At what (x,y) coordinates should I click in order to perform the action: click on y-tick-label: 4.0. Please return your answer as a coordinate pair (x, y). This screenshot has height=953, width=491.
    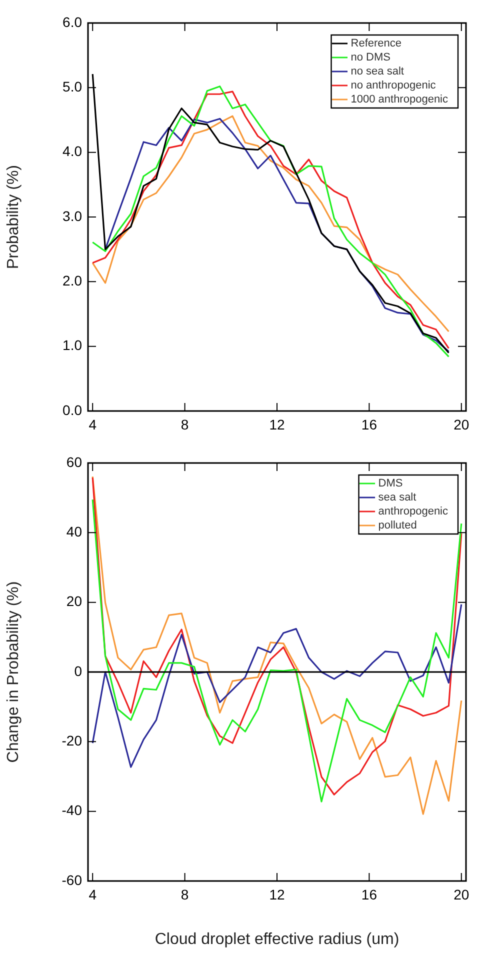
    Looking at the image, I should click on (72, 151).